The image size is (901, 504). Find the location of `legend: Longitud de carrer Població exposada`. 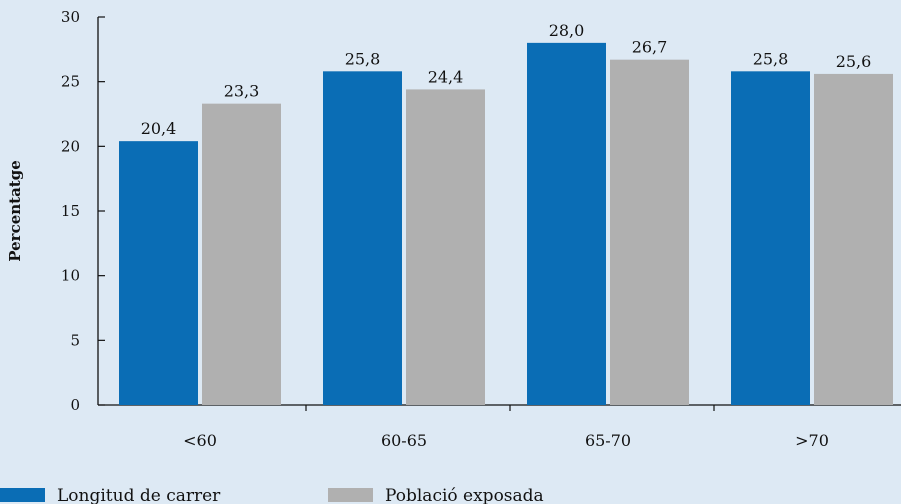

legend: Longitud de carrer Població exposada is located at coordinates (272, 495).